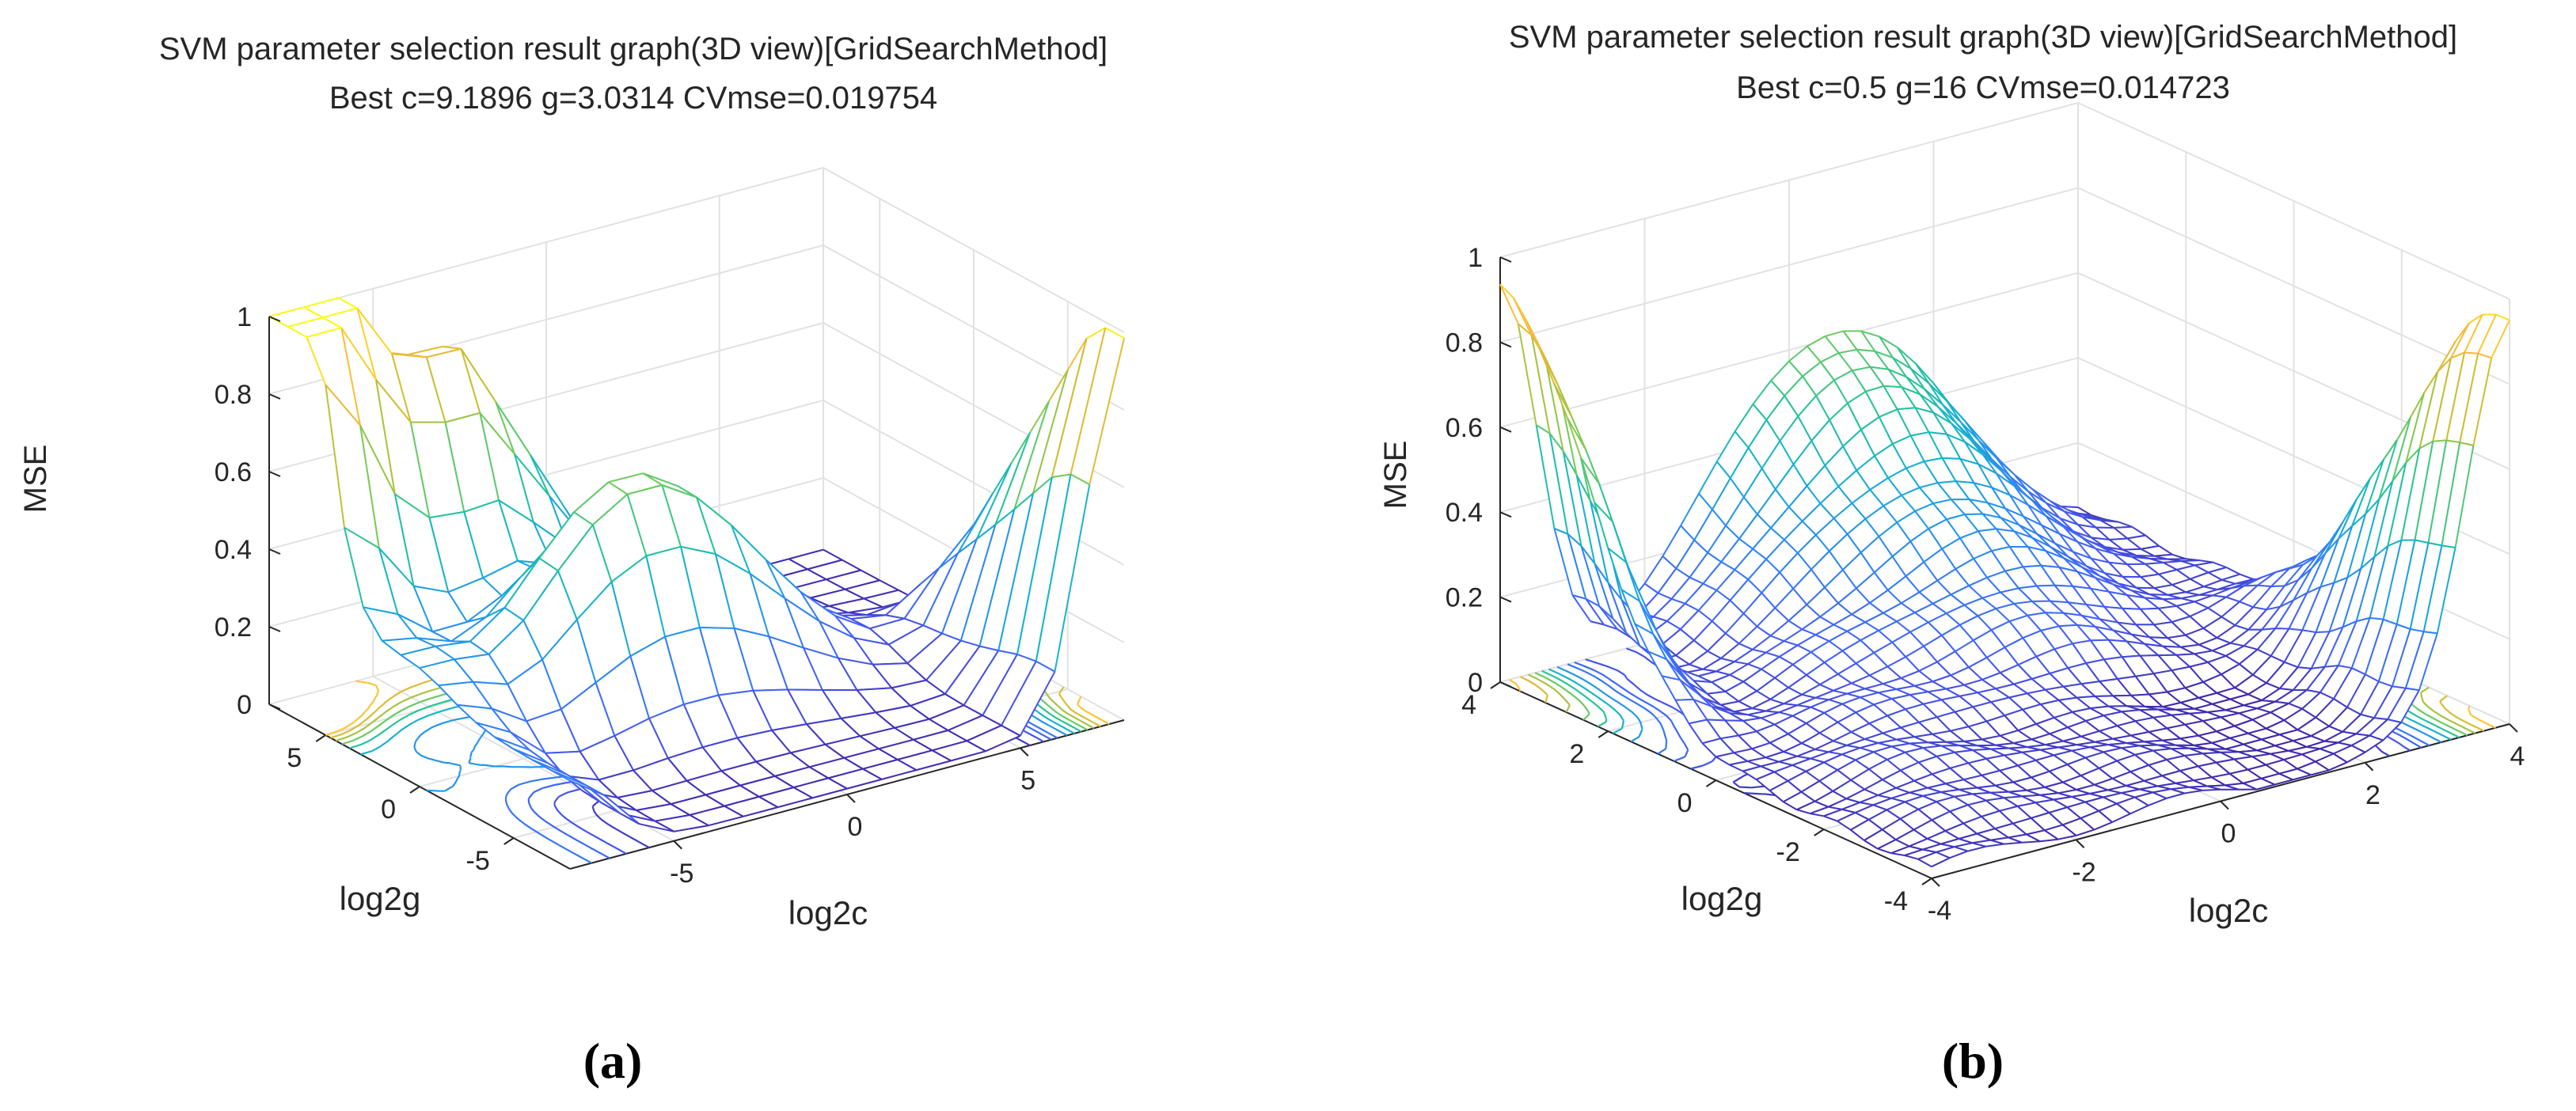  I want to click on z-tick-label: 0, so click(244, 705).